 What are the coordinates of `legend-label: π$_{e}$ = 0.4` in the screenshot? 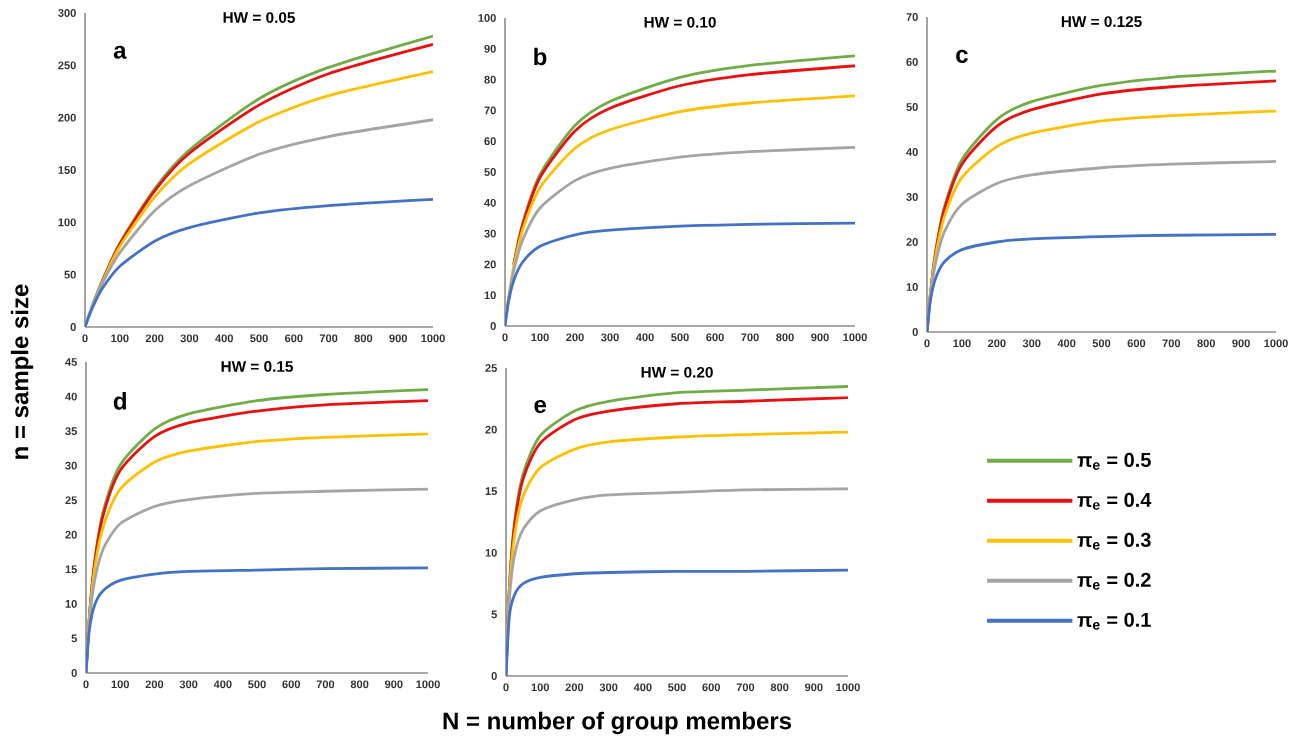 It's located at (1114, 501).